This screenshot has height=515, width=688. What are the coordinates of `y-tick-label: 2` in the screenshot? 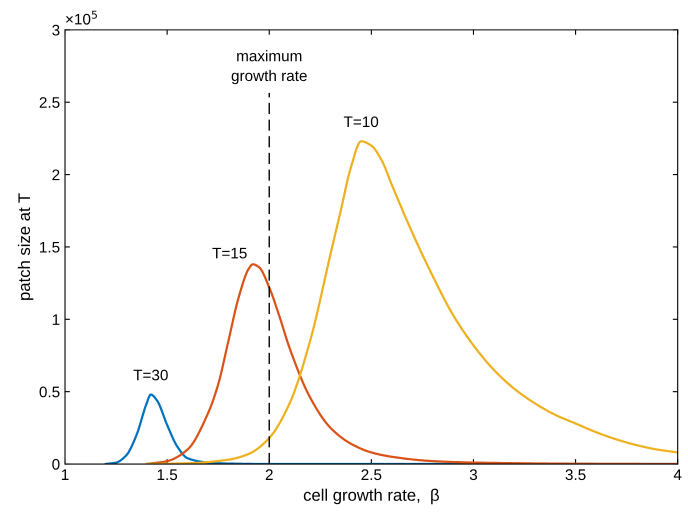 It's located at (56, 174).